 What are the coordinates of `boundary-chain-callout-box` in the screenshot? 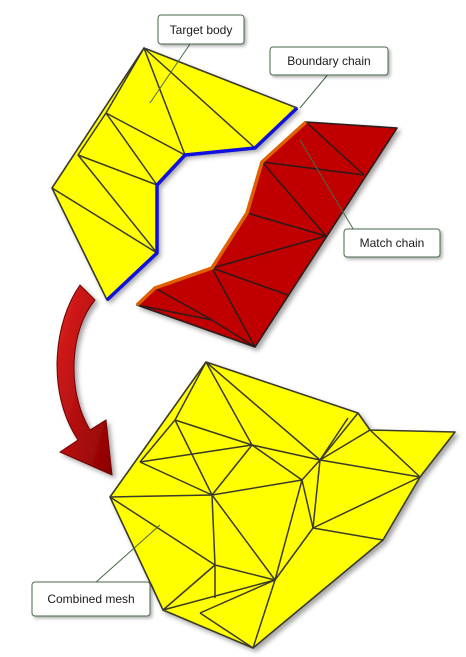 It's located at (329, 61).